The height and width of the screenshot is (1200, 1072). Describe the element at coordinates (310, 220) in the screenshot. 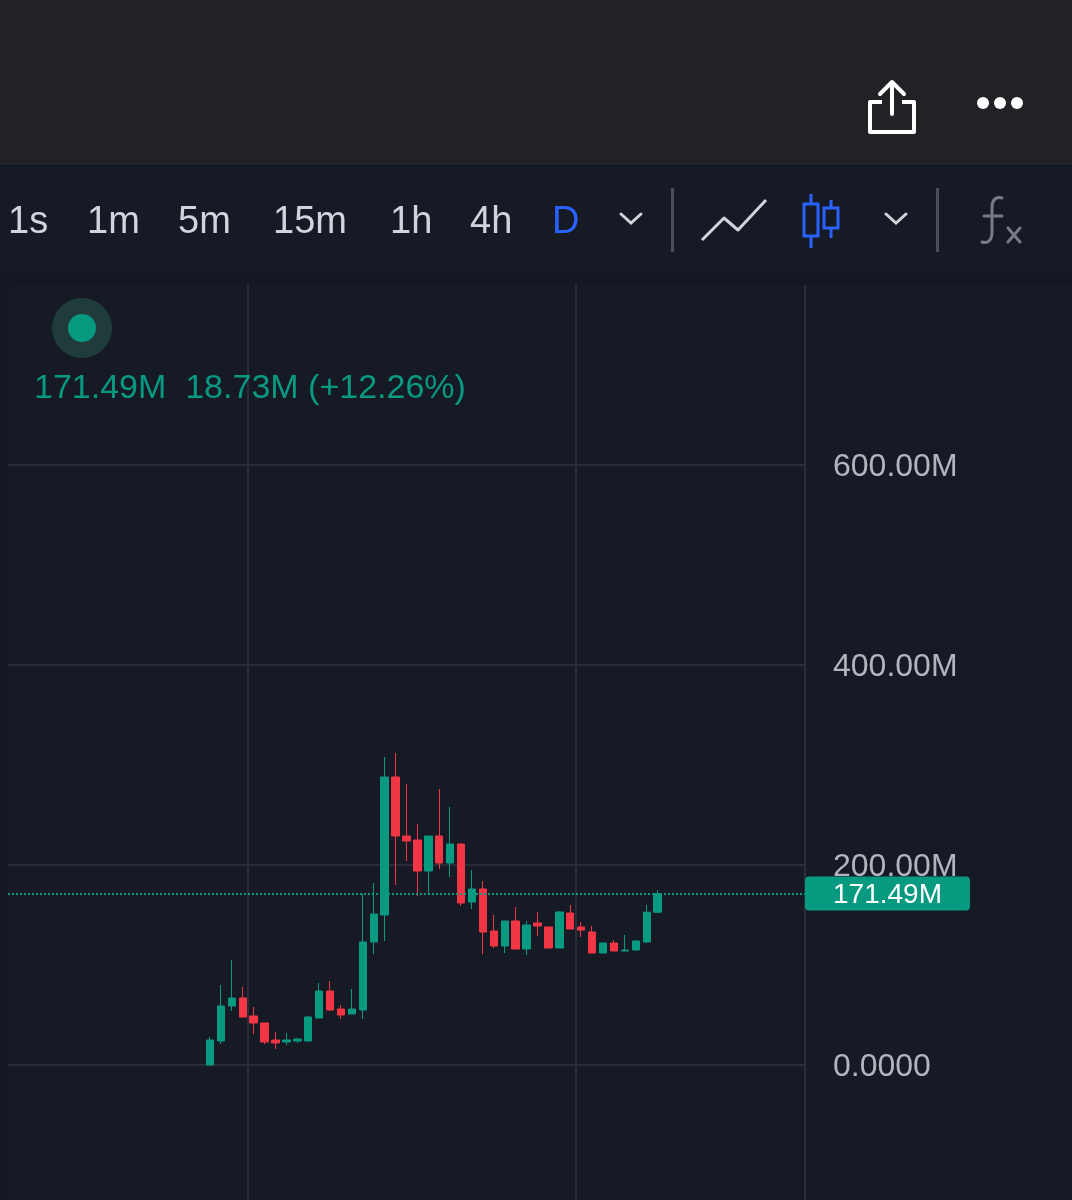

I see `text: 15m` at that location.